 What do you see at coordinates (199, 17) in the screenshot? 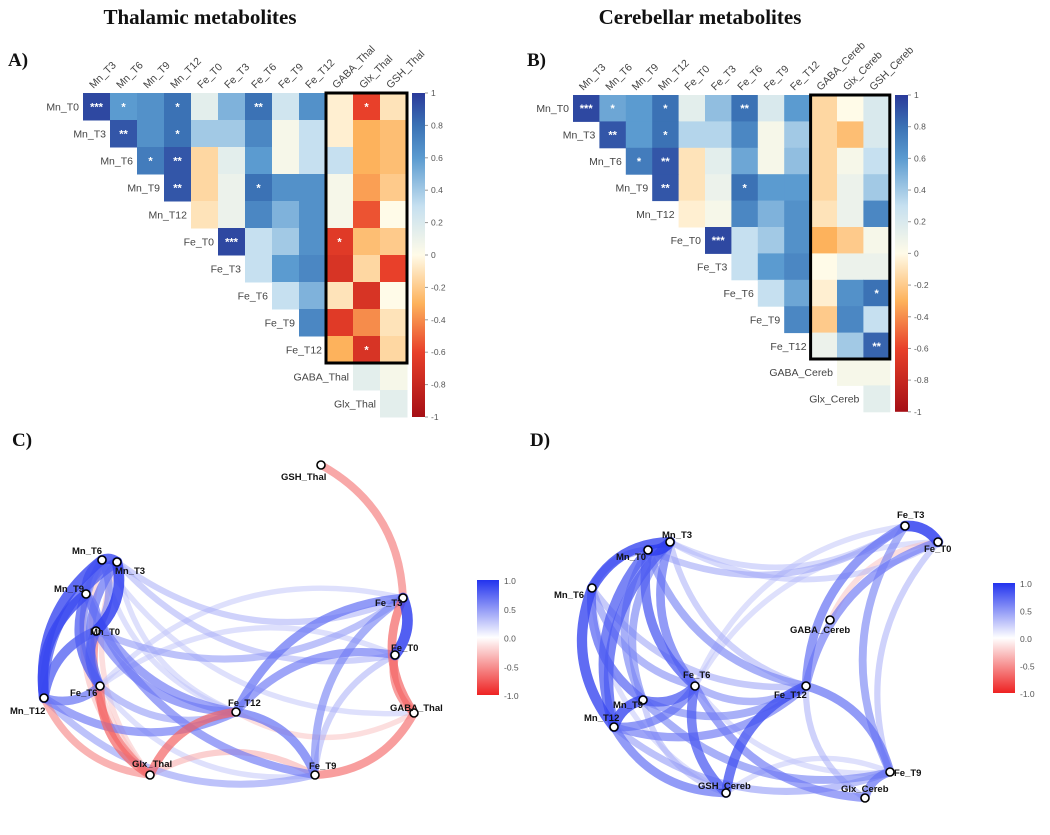
I see `title-thalamic: Thalamic metabolites` at bounding box center [199, 17].